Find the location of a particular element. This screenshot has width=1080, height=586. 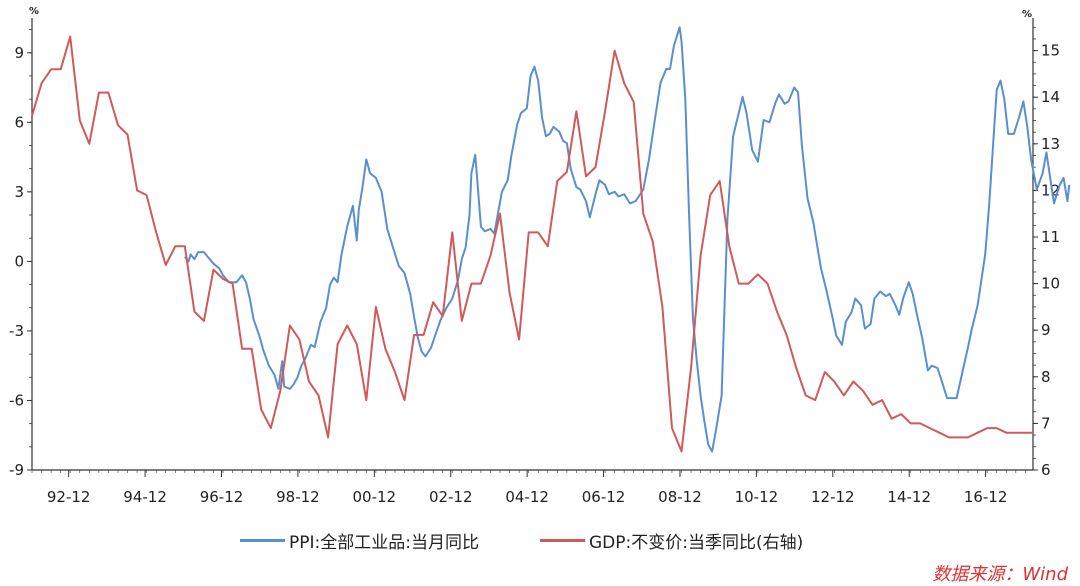

x-tick-label: 06-12 is located at coordinates (604, 497).